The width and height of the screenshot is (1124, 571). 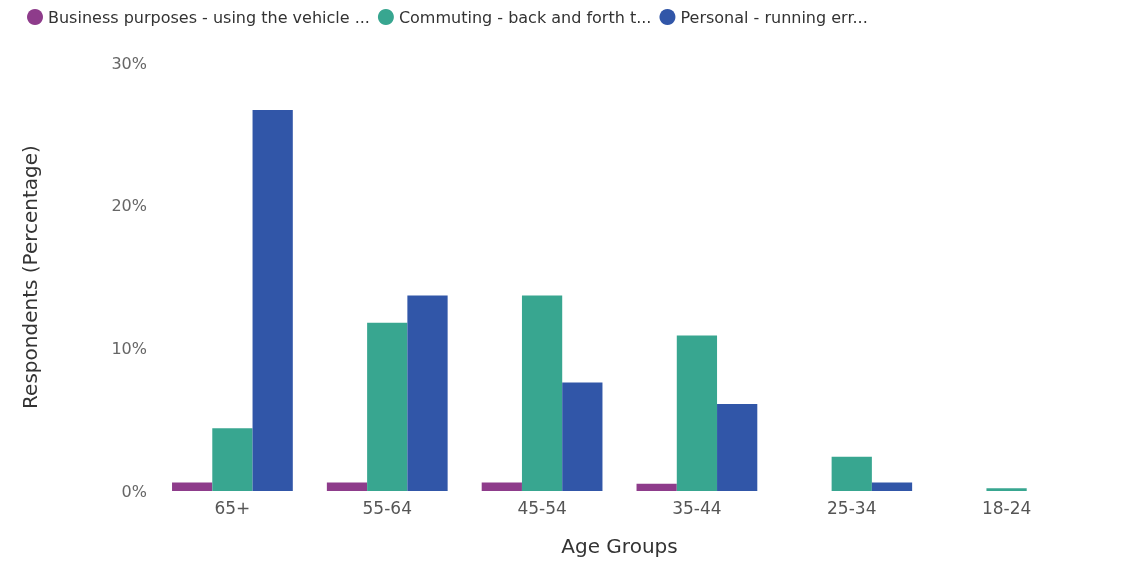 I want to click on y-tick-label: 10%, so click(x=129, y=348).